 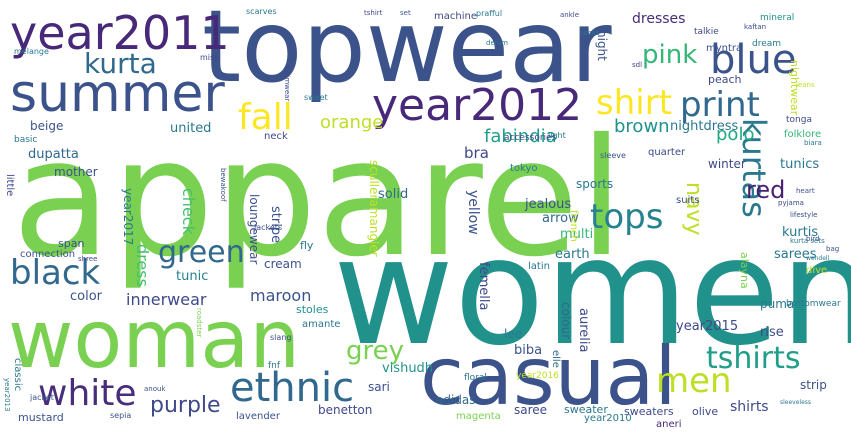 What do you see at coordinates (753, 358) in the screenshot?
I see `word-tshirts: tshirts` at bounding box center [753, 358].